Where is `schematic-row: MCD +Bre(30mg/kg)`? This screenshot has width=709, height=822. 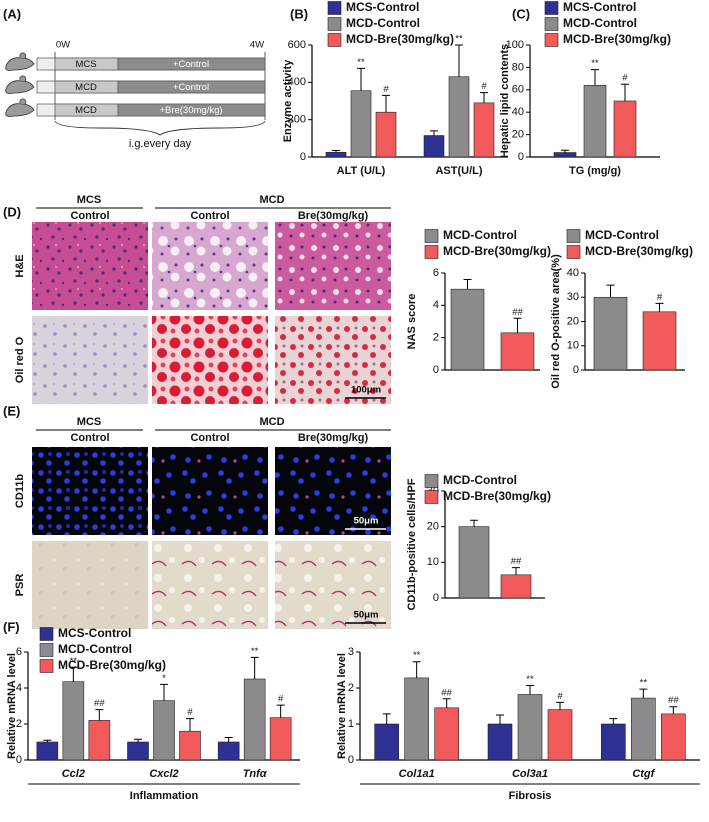 schematic-row: MCD +Bre(30mg/kg) is located at coordinates (151, 110).